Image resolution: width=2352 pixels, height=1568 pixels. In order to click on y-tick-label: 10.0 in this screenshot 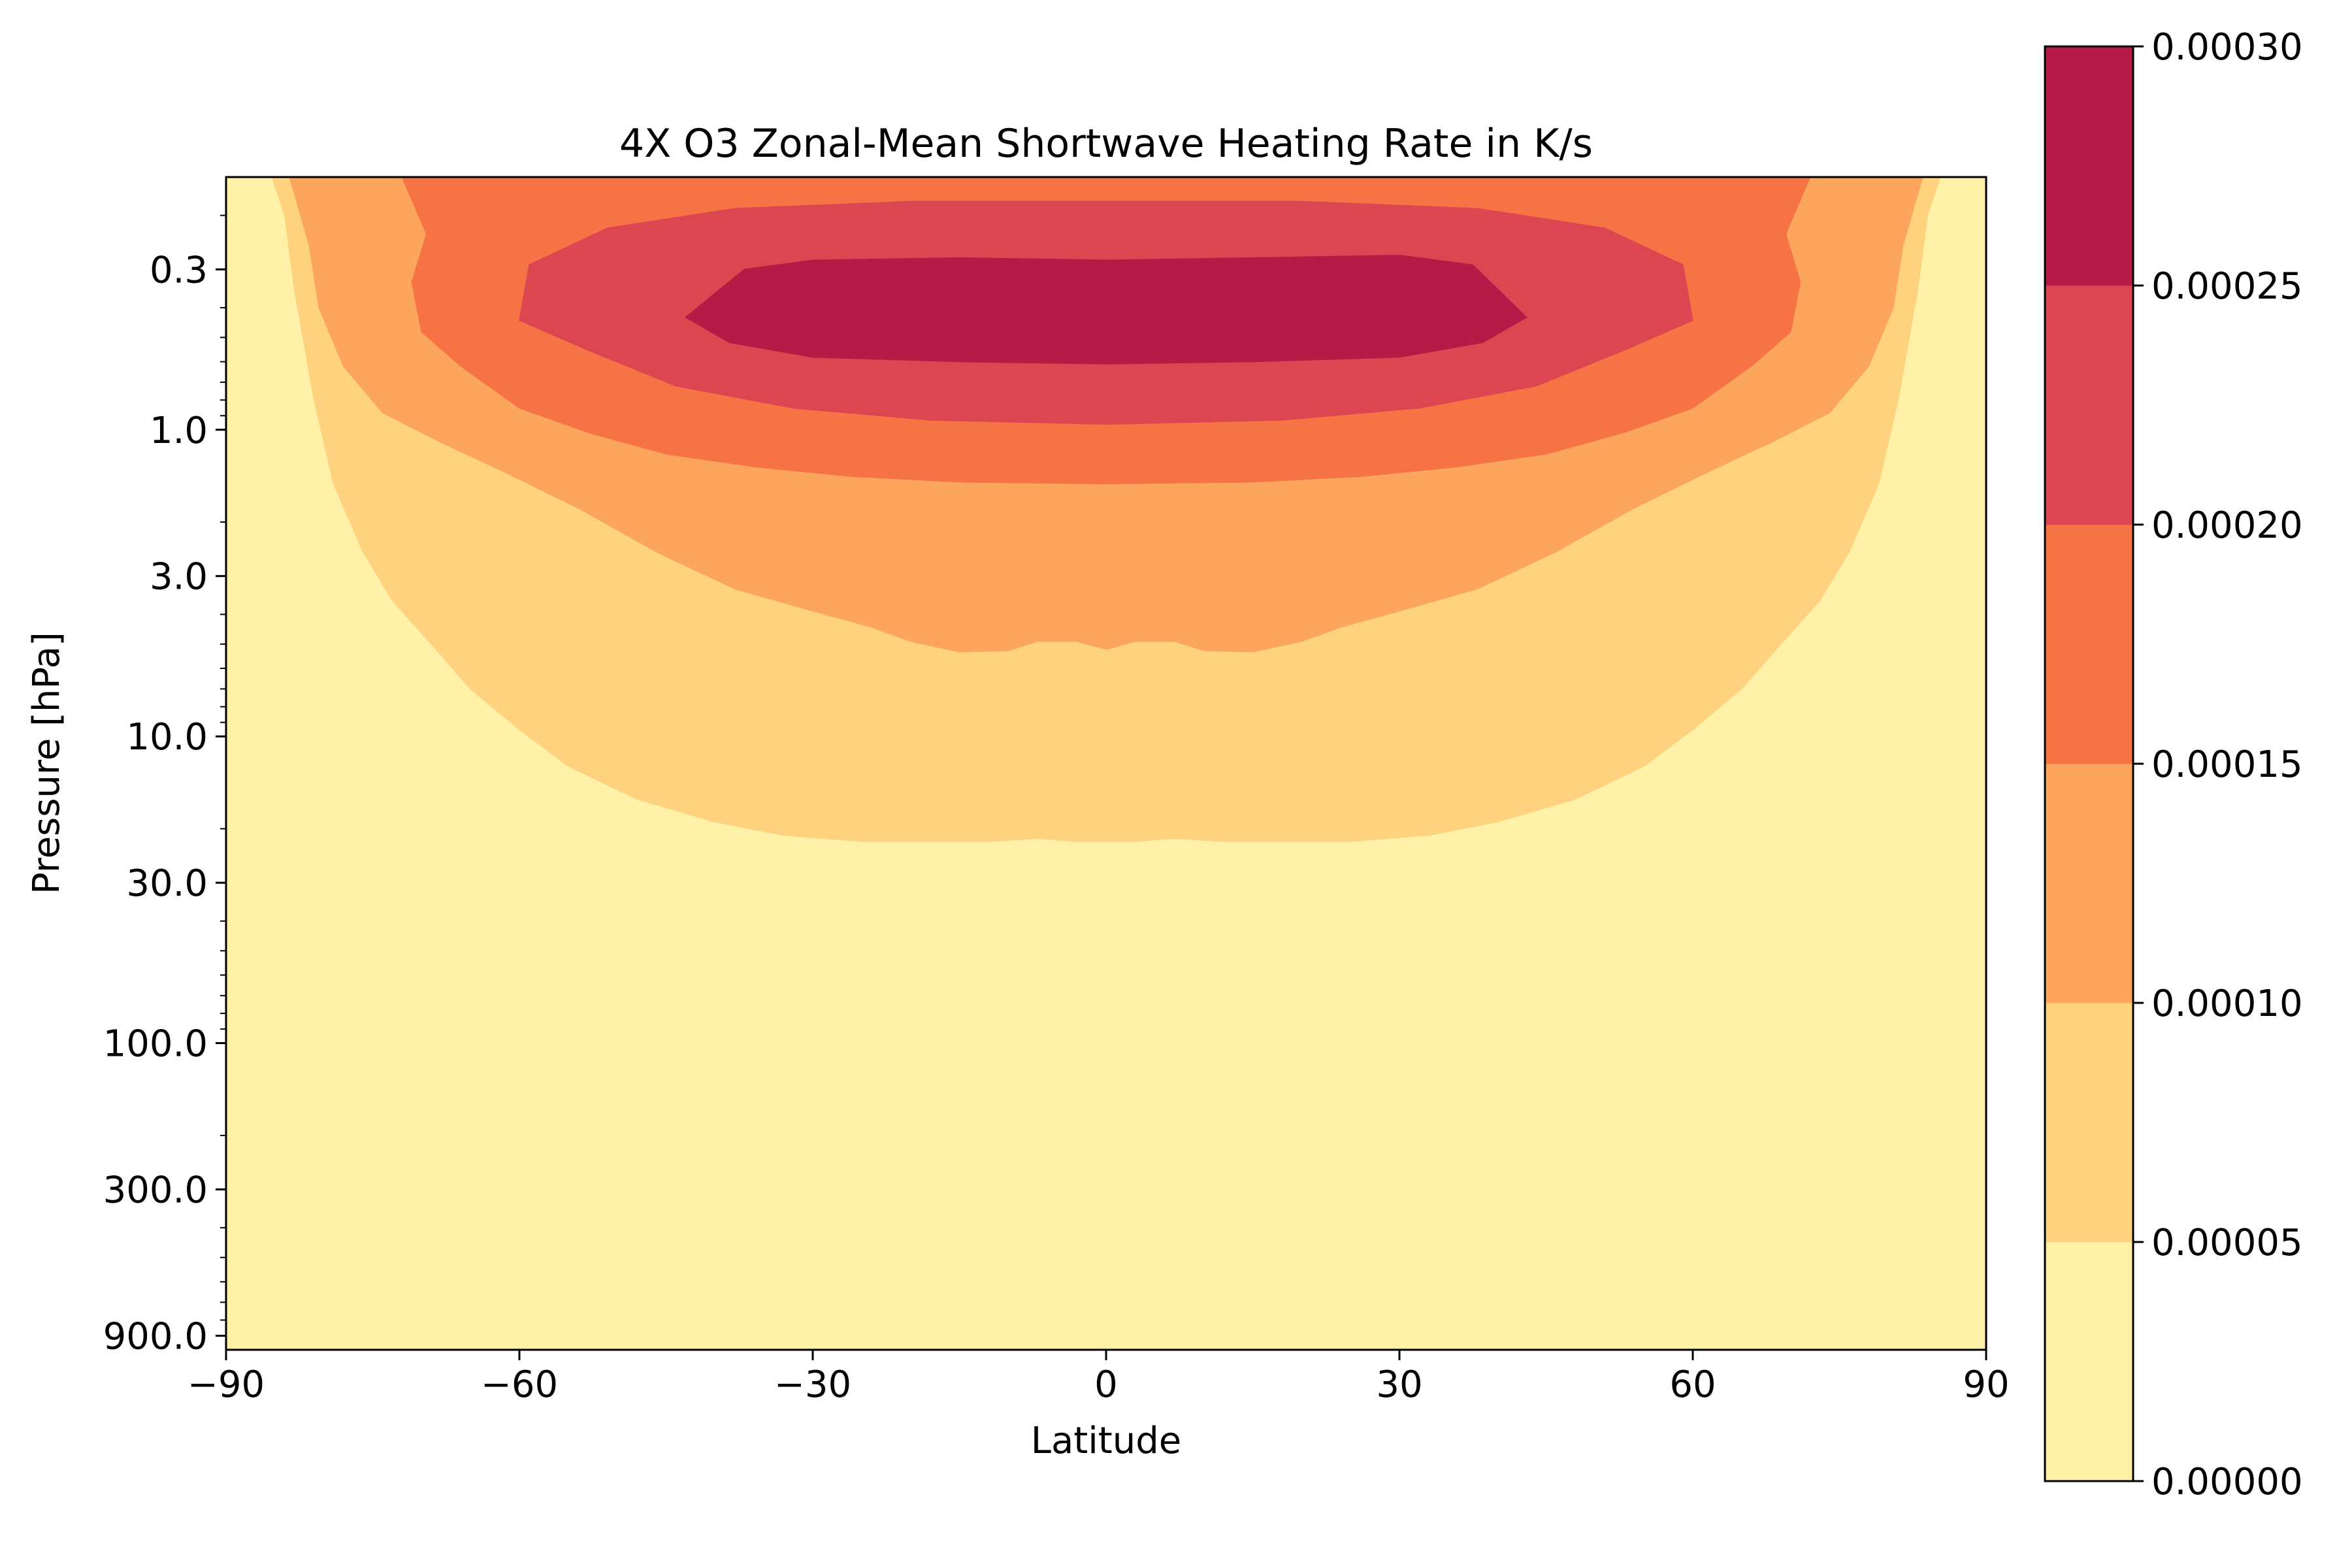, I will do `click(167, 737)`.